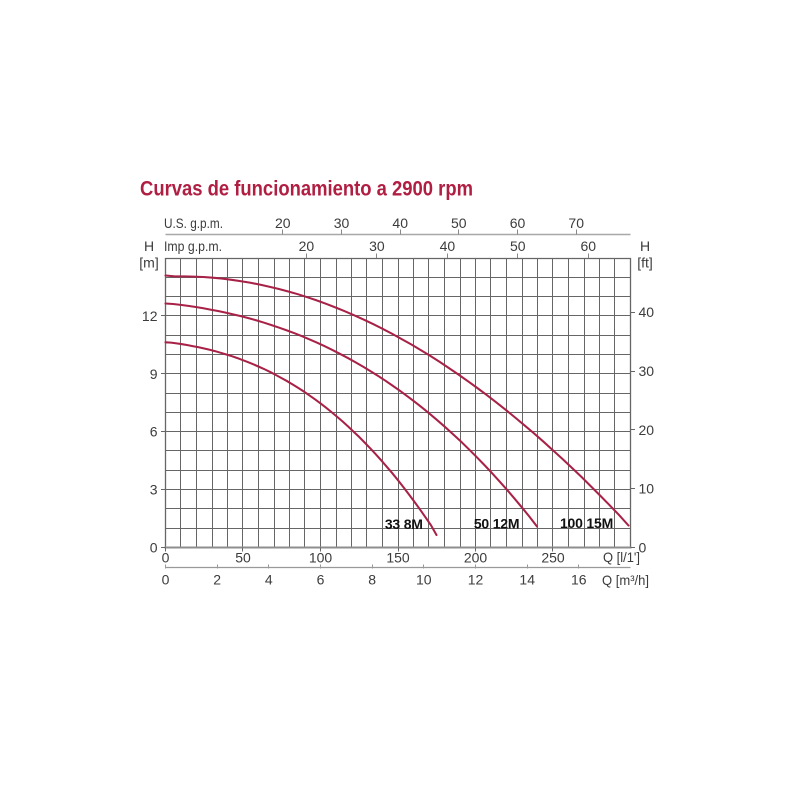 This screenshot has width=800, height=800. What do you see at coordinates (497, 524) in the screenshot?
I see `svg-text: 50 12M` at bounding box center [497, 524].